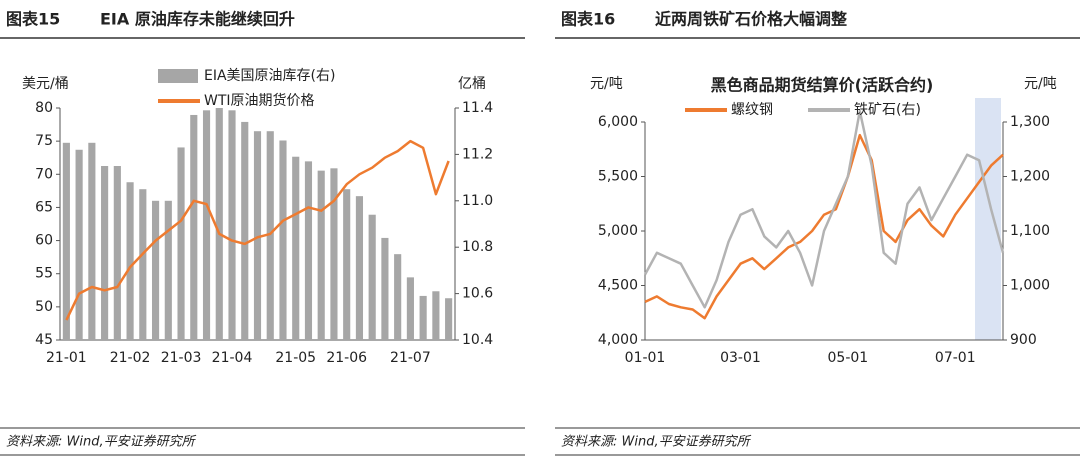  Describe the element at coordinates (752, 110) in the screenshot. I see `legend-label: 螺纹钢` at that location.